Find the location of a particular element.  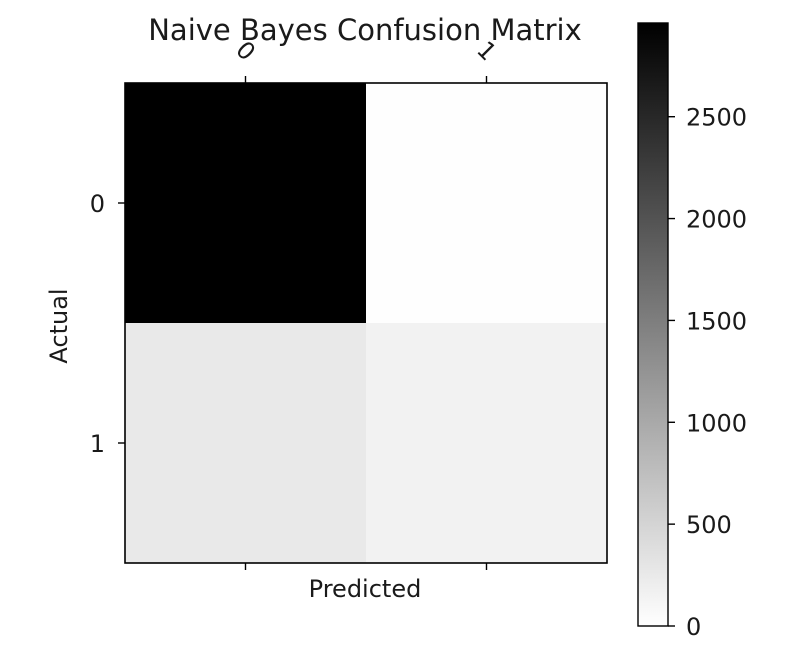

y-tick-label: 1 is located at coordinates (97, 444).